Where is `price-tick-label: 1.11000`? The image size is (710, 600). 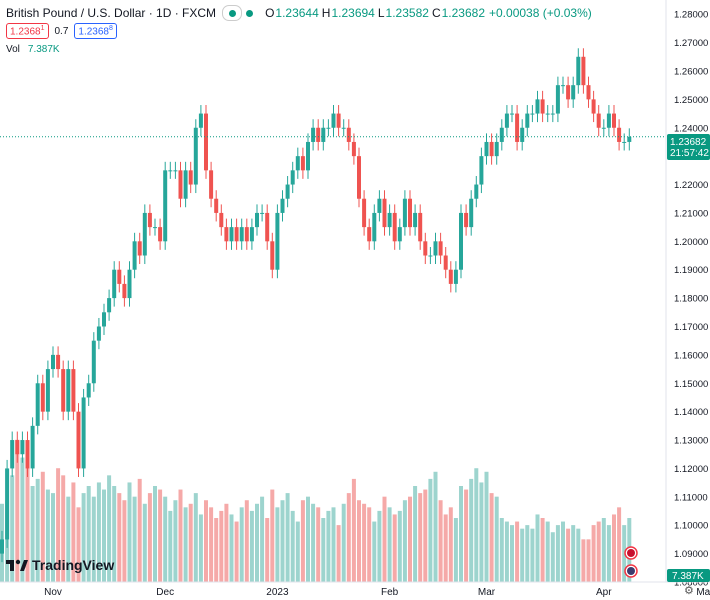
price-tick-label: 1.11000 is located at coordinates (691, 497).